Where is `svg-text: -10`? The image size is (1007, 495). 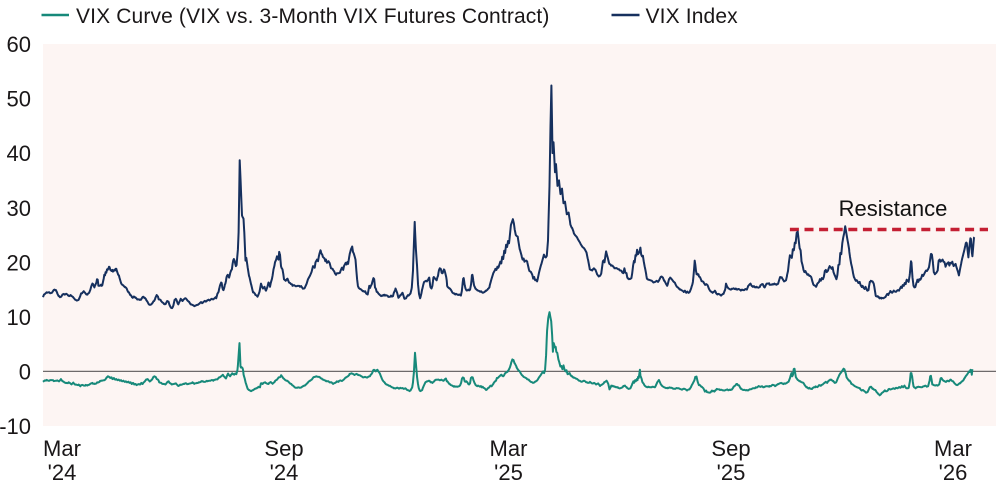 svg-text: -10 is located at coordinates (15, 426).